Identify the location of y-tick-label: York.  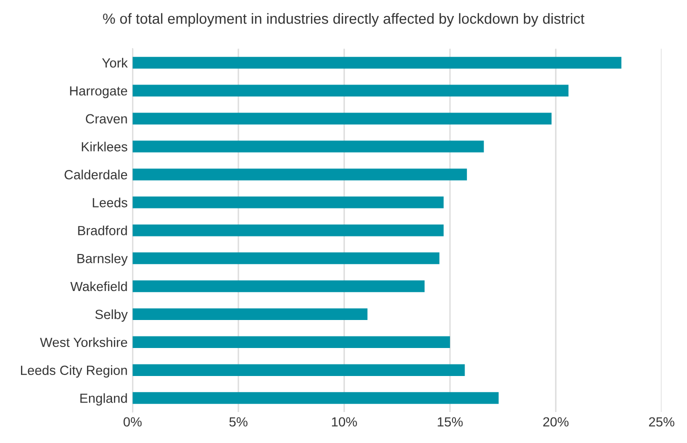
(115, 63).